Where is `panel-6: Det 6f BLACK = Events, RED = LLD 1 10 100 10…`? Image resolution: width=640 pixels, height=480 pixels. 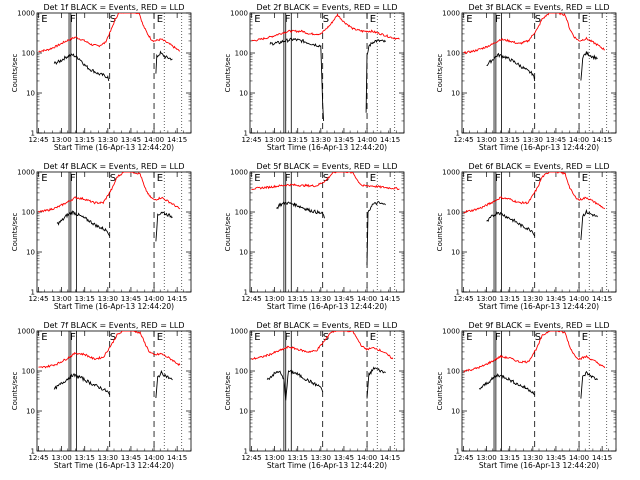
panel-6: Det 6f BLACK = Events, RED = LLD 1 10 100 10… is located at coordinates (526, 236).